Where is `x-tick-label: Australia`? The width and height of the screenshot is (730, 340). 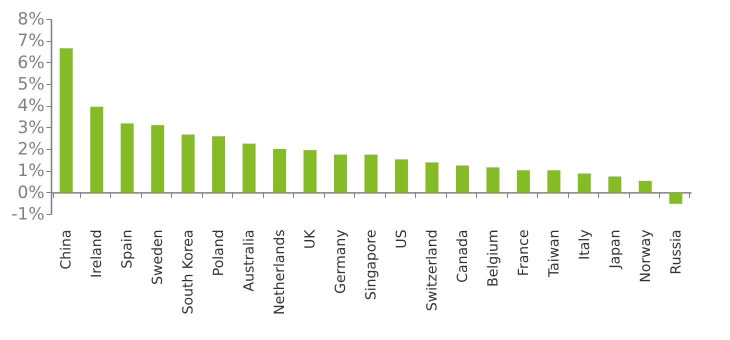
x-tick-label: Australia is located at coordinates (250, 261).